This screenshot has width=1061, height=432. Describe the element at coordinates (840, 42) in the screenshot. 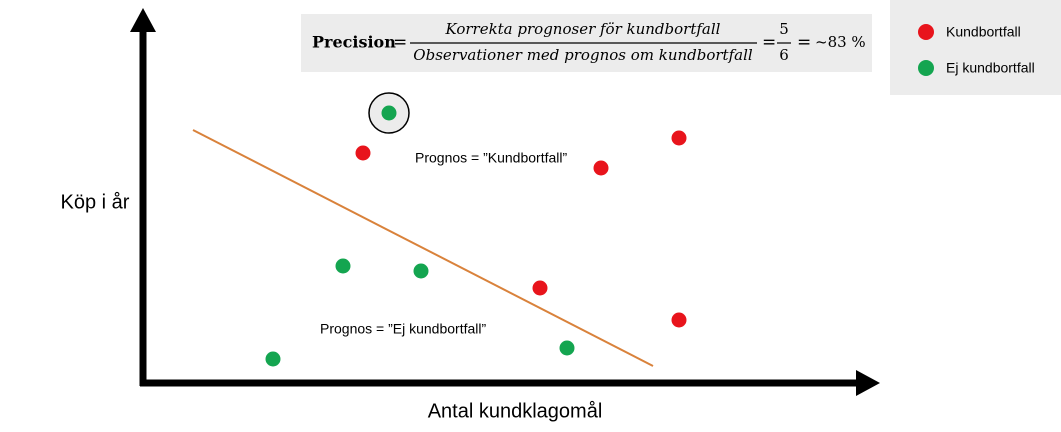

I see `formula-result: ~83 %` at that location.